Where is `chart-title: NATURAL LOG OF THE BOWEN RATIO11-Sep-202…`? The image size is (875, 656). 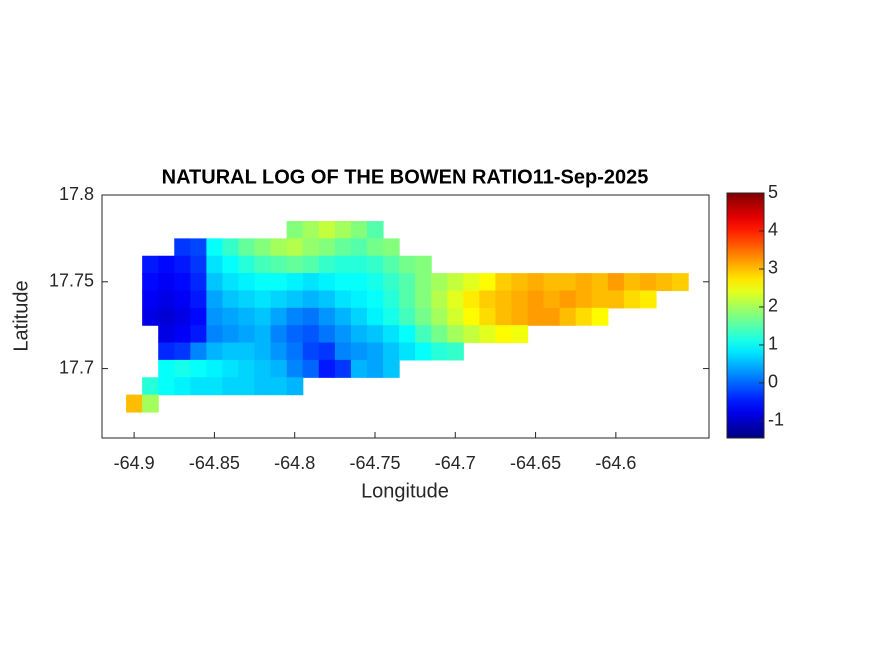
chart-title: NATURAL LOG OF THE BOWEN RATIO11-Sep-202… is located at coordinates (405, 177).